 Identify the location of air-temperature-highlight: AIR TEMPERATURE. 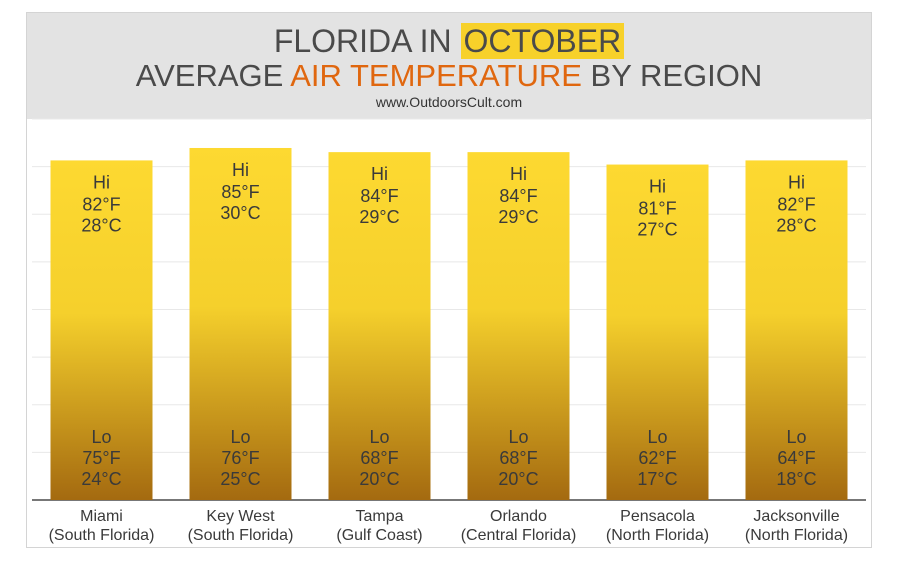
(436, 75).